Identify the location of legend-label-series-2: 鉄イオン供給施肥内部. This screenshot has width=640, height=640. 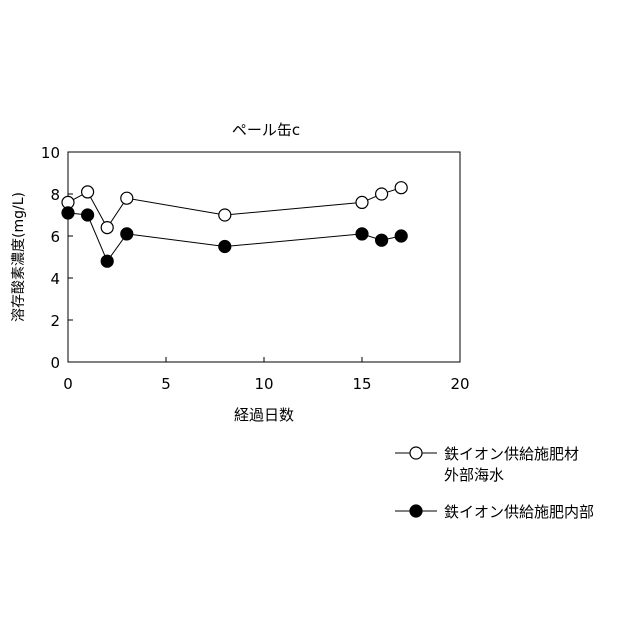
(519, 512).